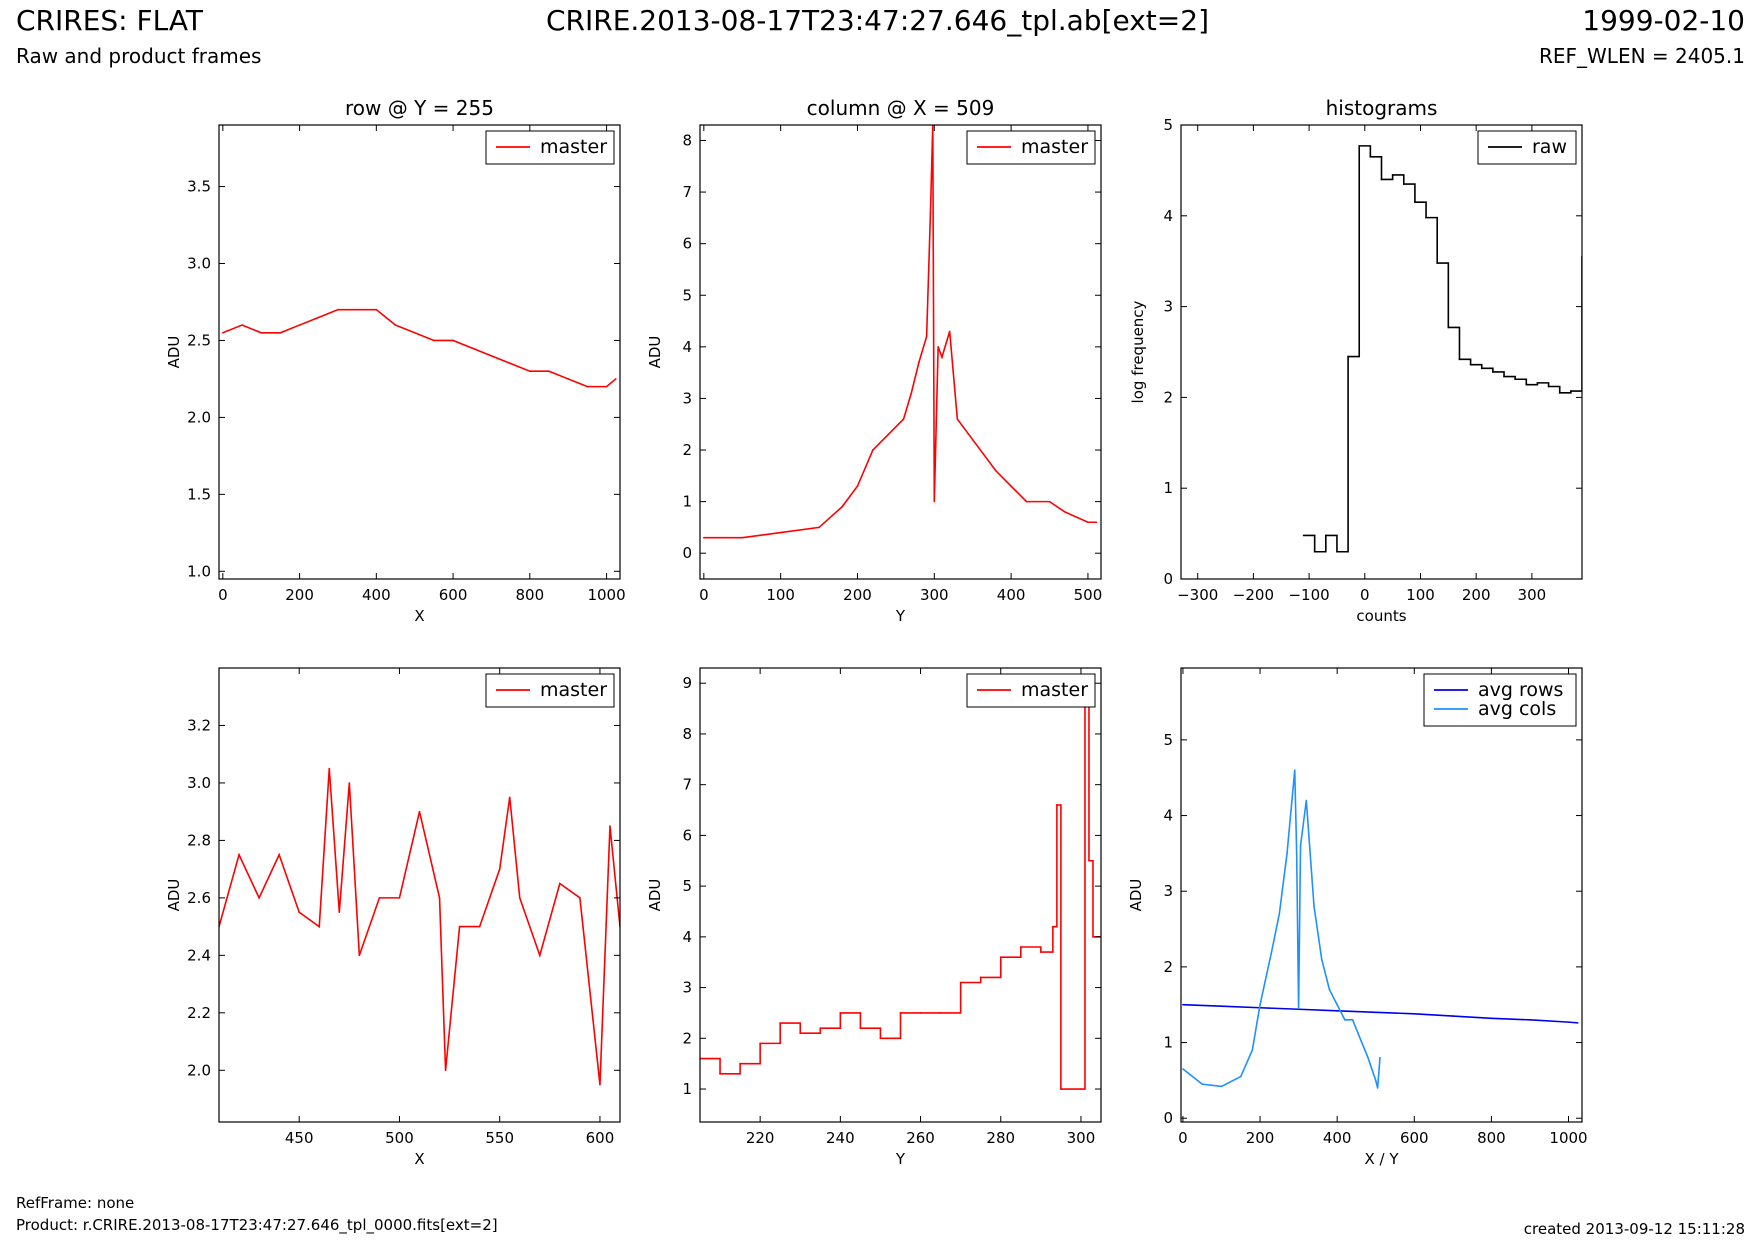 The width and height of the screenshot is (1755, 1245). Describe the element at coordinates (687, 785) in the screenshot. I see `y-tick-label: 7` at that location.